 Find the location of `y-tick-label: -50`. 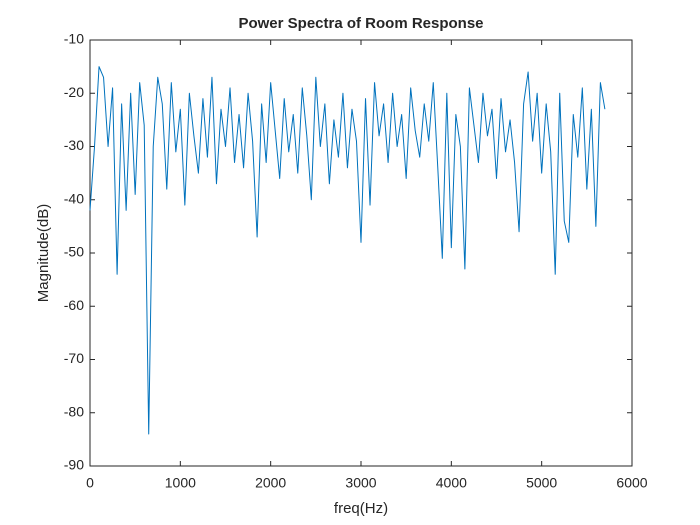

y-tick-label: -50 is located at coordinates (74, 252).